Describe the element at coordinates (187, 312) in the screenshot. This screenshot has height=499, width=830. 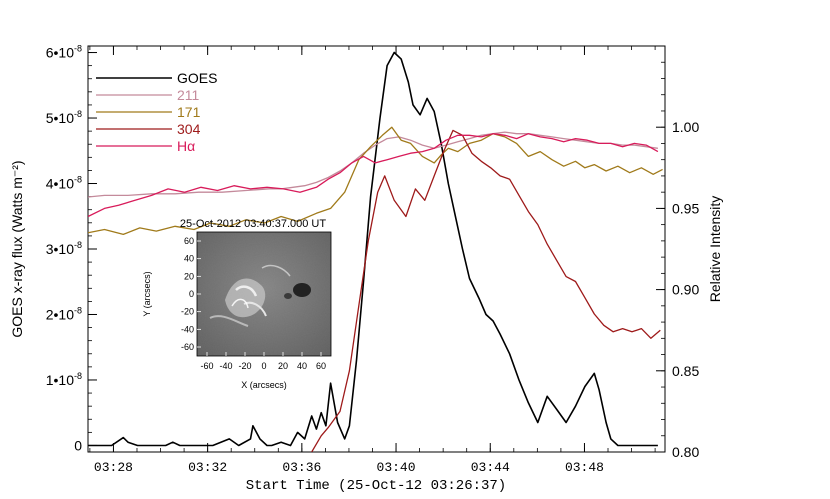
I see `inset-y-tick-label: -20` at that location.